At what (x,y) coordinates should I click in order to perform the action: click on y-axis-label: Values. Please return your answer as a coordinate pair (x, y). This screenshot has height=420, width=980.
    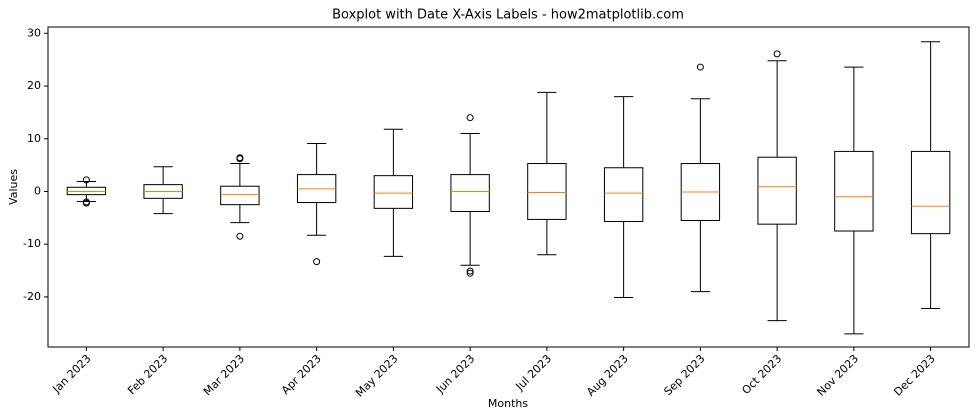
    Looking at the image, I should click on (13, 187).